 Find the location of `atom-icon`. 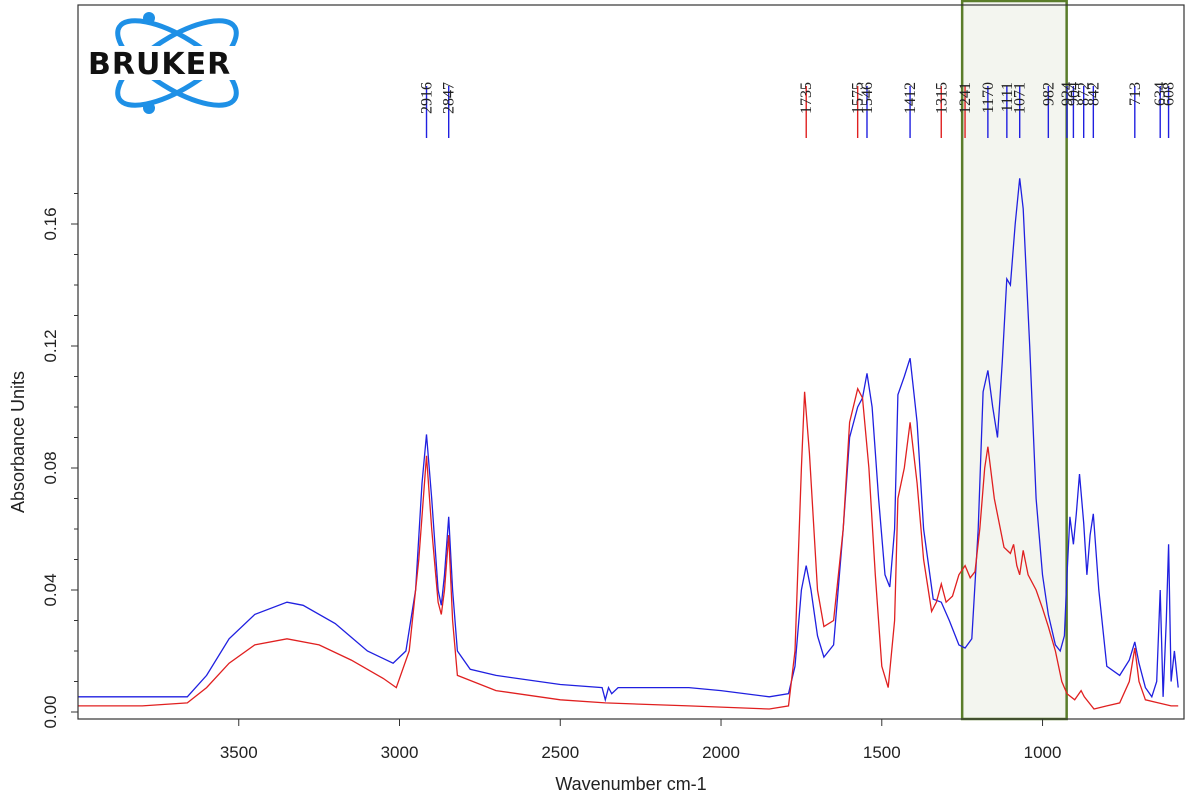

atom-icon is located at coordinates (177, 63).